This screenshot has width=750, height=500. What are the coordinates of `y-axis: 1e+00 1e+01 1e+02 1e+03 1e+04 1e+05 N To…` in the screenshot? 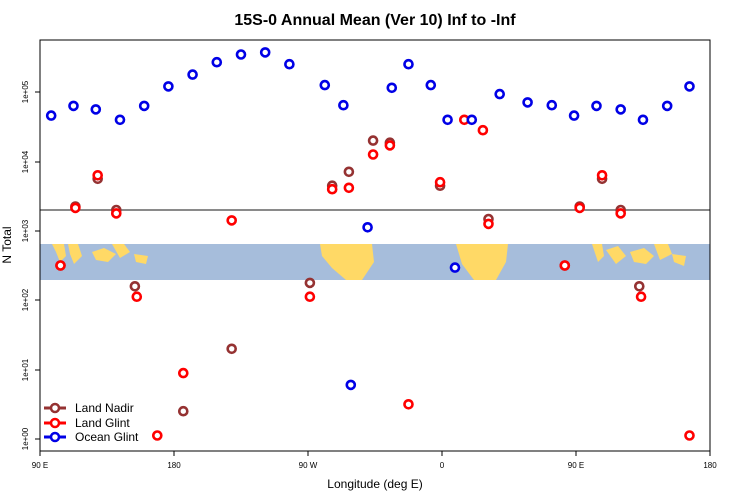 It's located at (20, 265).